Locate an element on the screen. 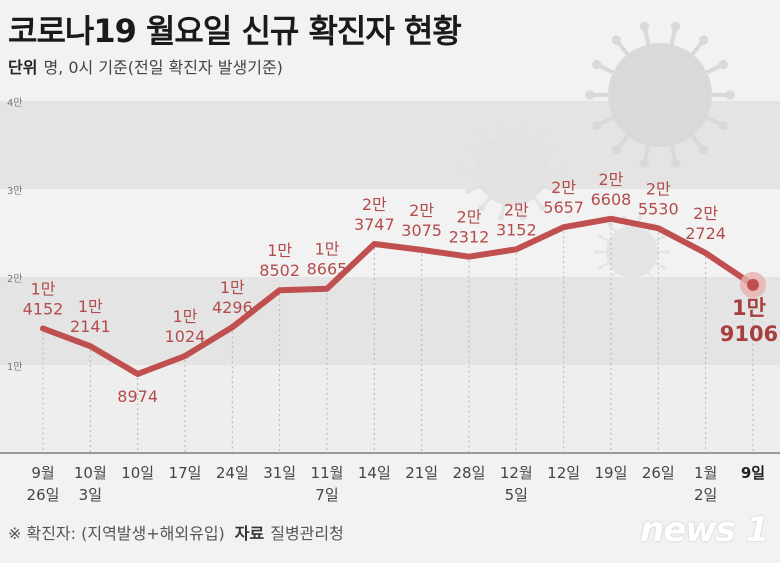 Image resolution: width=780 pixels, height=563 pixels. y-tick-label: 3만 is located at coordinates (15, 191).